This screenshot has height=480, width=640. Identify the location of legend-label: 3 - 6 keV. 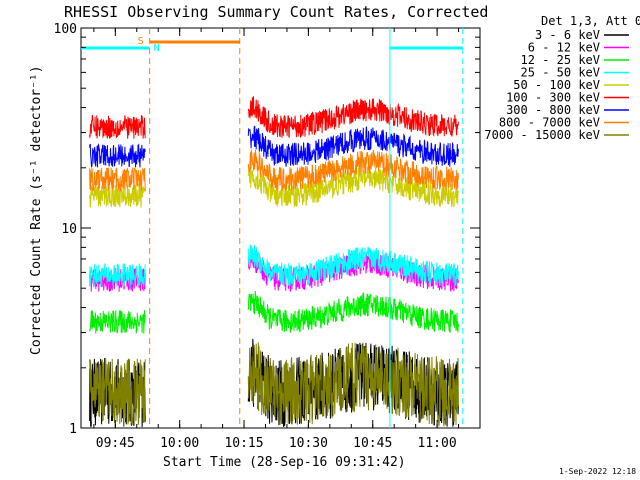
(567, 35).